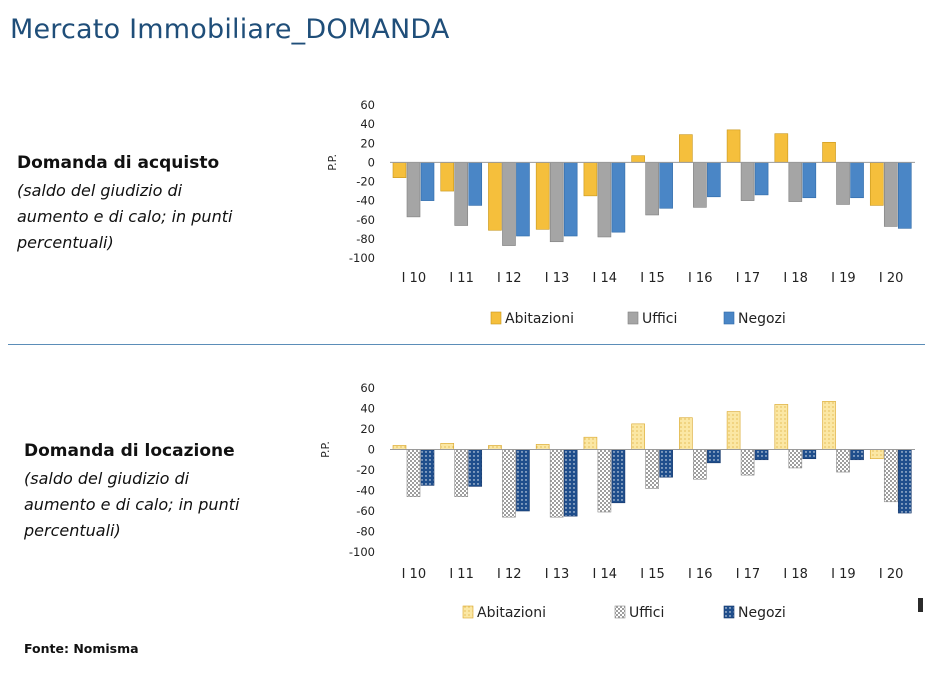 The height and width of the screenshot is (677, 925). What do you see at coordinates (81, 648) in the screenshot?
I see `source-note: Fonte: Nomisma` at bounding box center [81, 648].